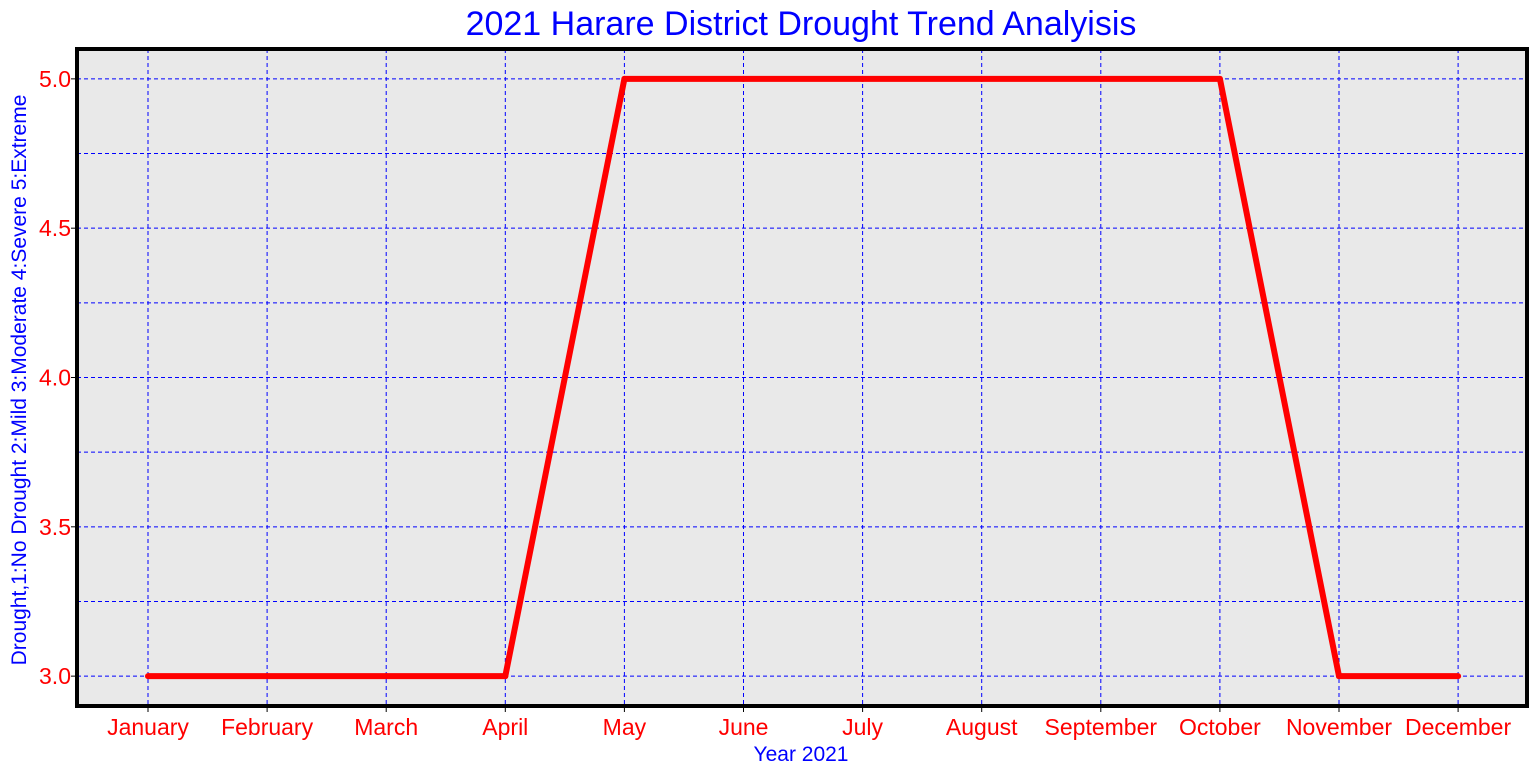  Describe the element at coordinates (505, 727) in the screenshot. I see `x-tick-label: April` at that location.